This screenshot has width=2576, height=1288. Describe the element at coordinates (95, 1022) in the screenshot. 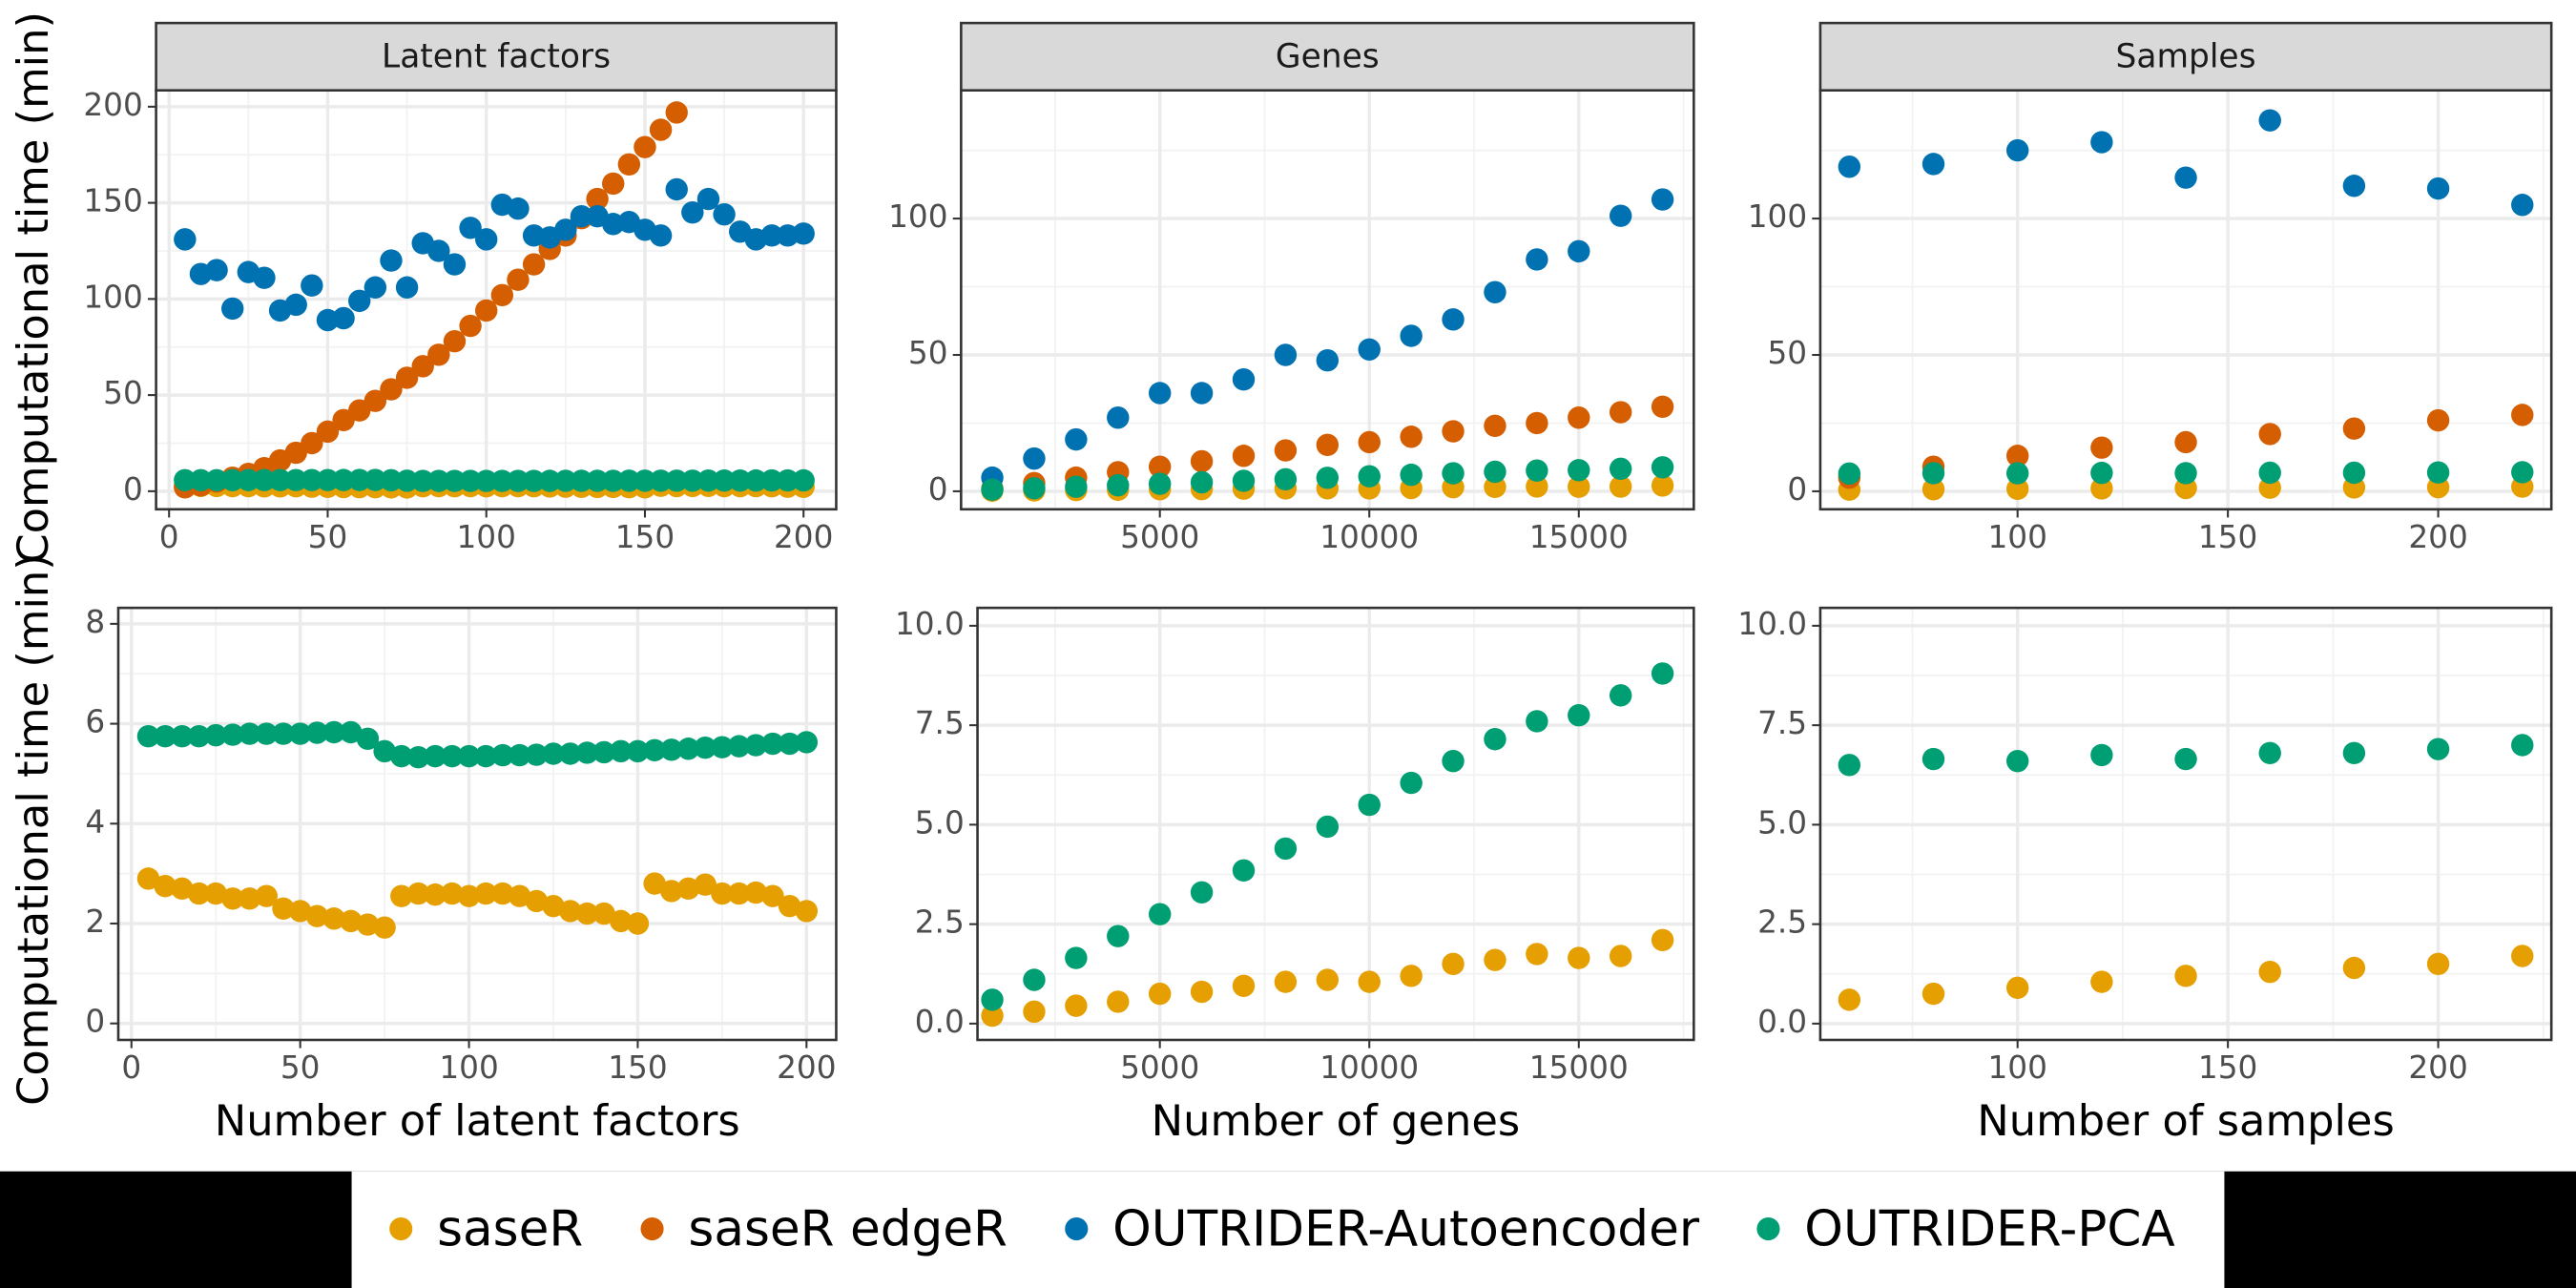

I see `y-tick-label: 0` at that location.